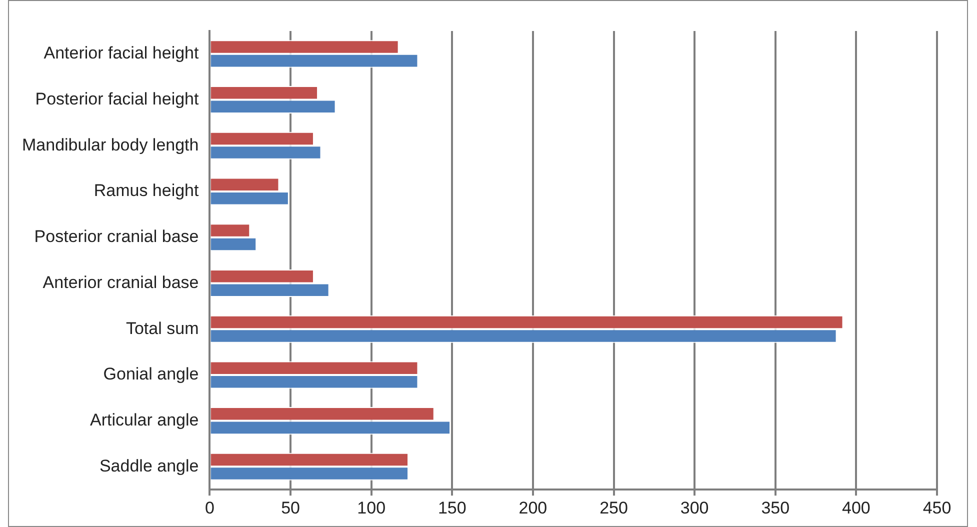 Image resolution: width=977 pixels, height=527 pixels. What do you see at coordinates (110, 144) in the screenshot?
I see `y-tick-label: Mandibular body length` at bounding box center [110, 144].